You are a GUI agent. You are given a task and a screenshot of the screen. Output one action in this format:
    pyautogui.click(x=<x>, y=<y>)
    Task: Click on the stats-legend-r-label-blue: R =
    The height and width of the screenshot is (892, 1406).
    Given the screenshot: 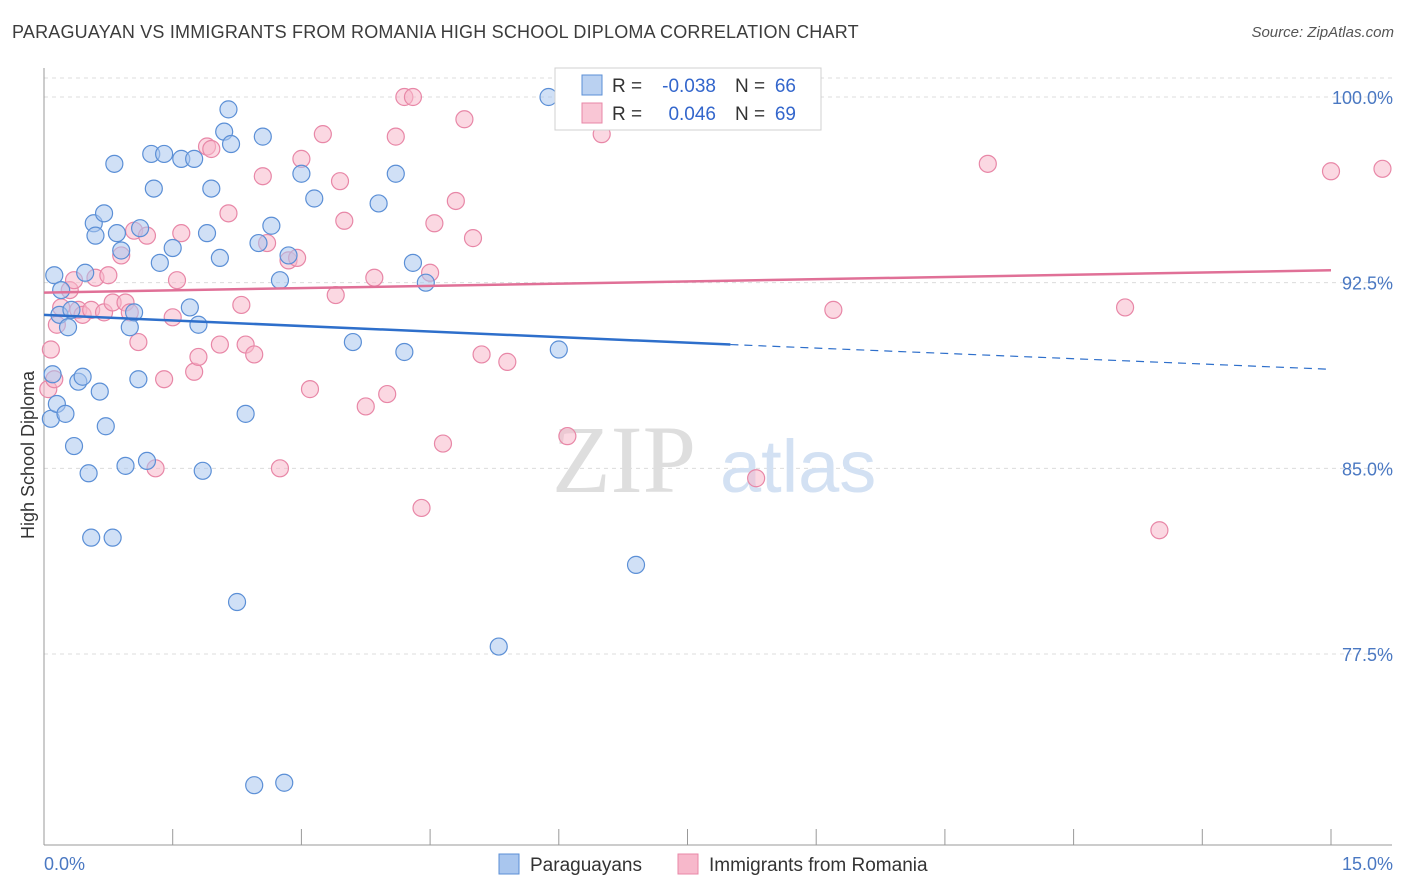 What is the action you would take?
    pyautogui.click(x=627, y=86)
    